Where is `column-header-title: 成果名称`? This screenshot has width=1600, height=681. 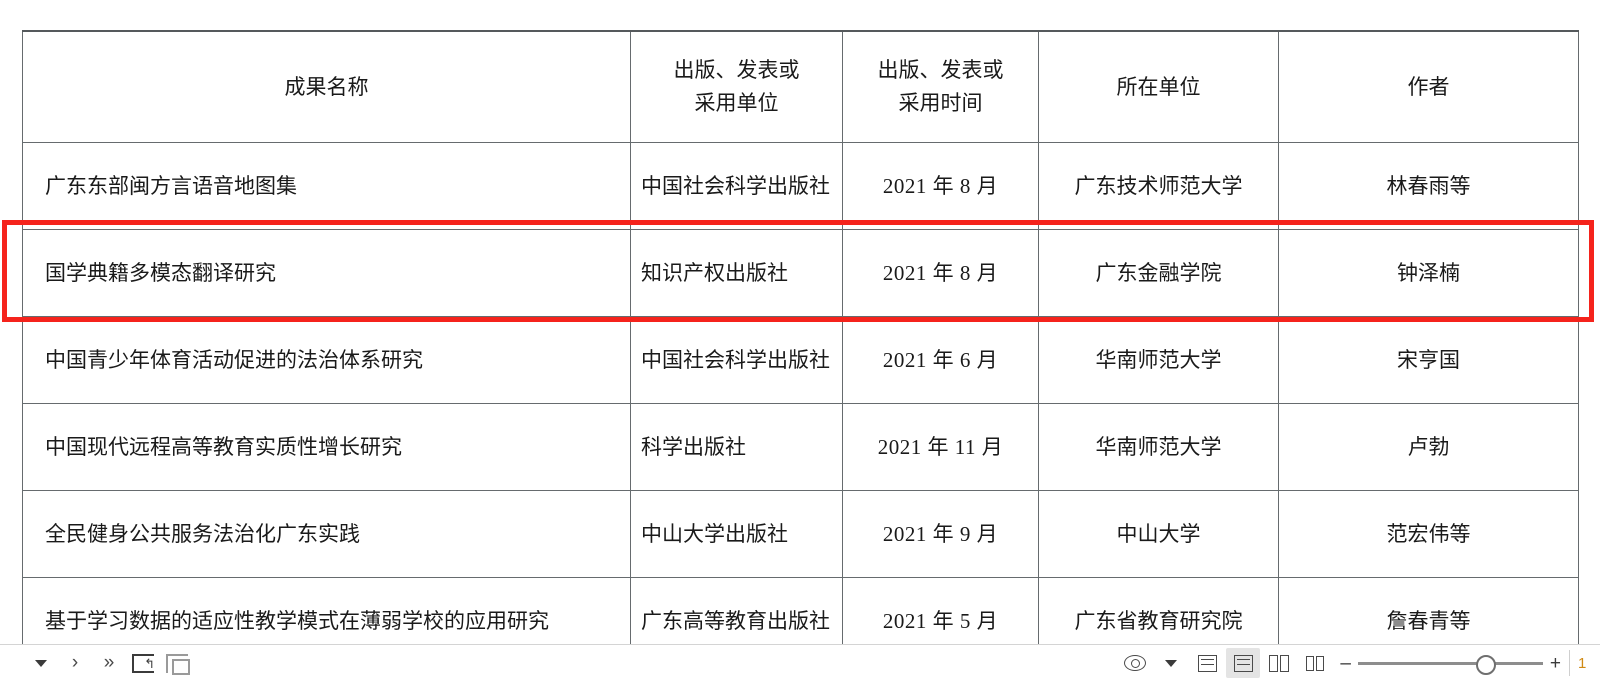
column-header-title: 成果名称 is located at coordinates (326, 86).